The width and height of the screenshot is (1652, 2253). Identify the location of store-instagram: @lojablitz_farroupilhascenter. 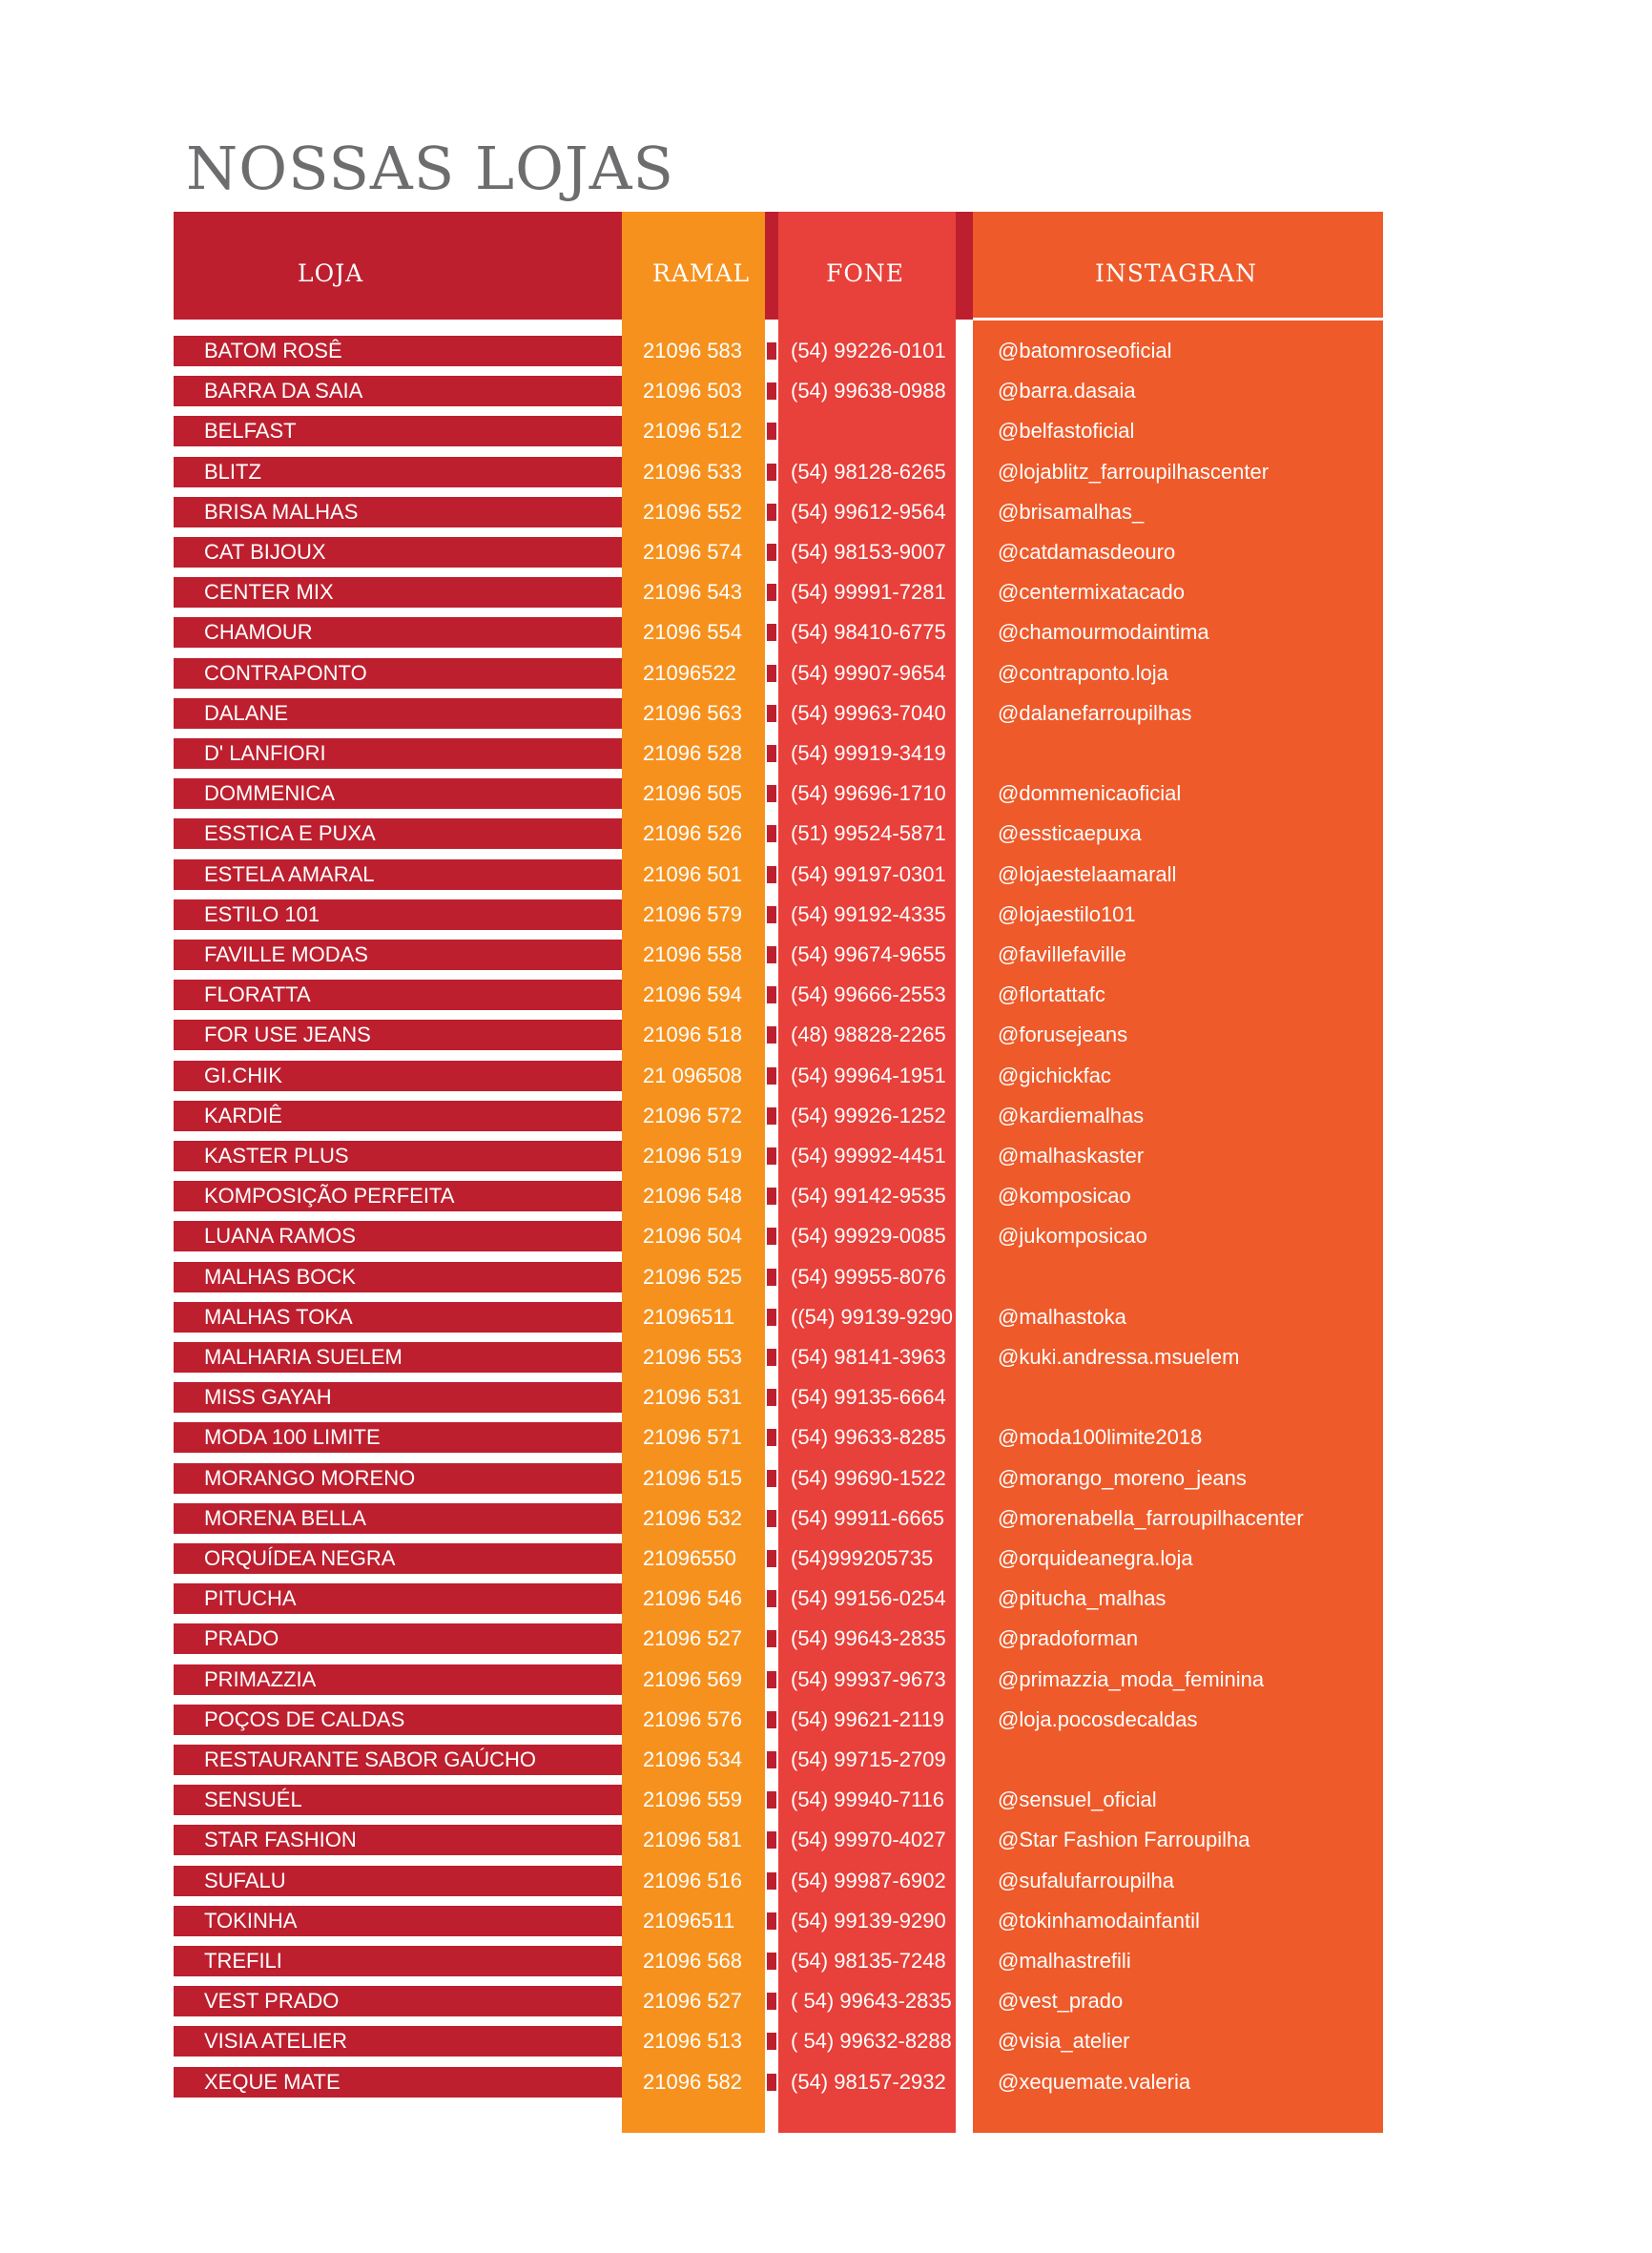
(1134, 472).